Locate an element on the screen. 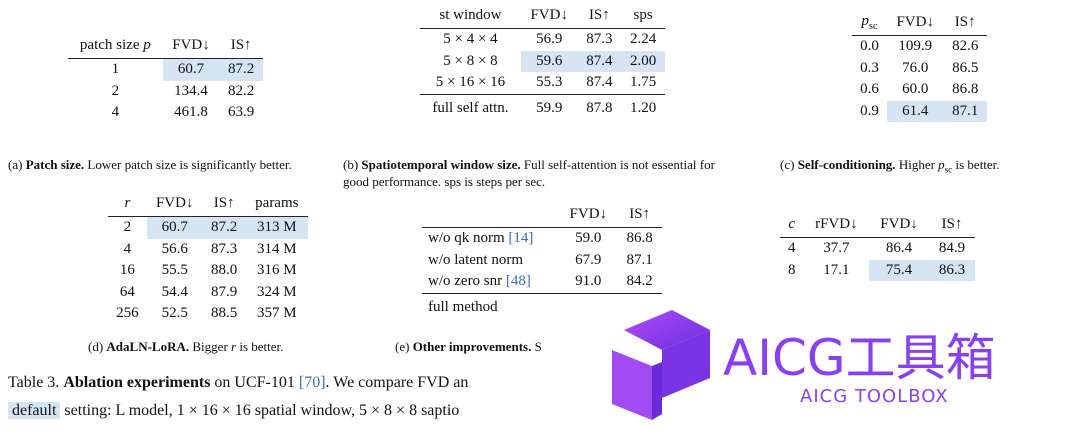 The width and height of the screenshot is (1080, 431). header-cell: rFVD↓ is located at coordinates (836, 226).